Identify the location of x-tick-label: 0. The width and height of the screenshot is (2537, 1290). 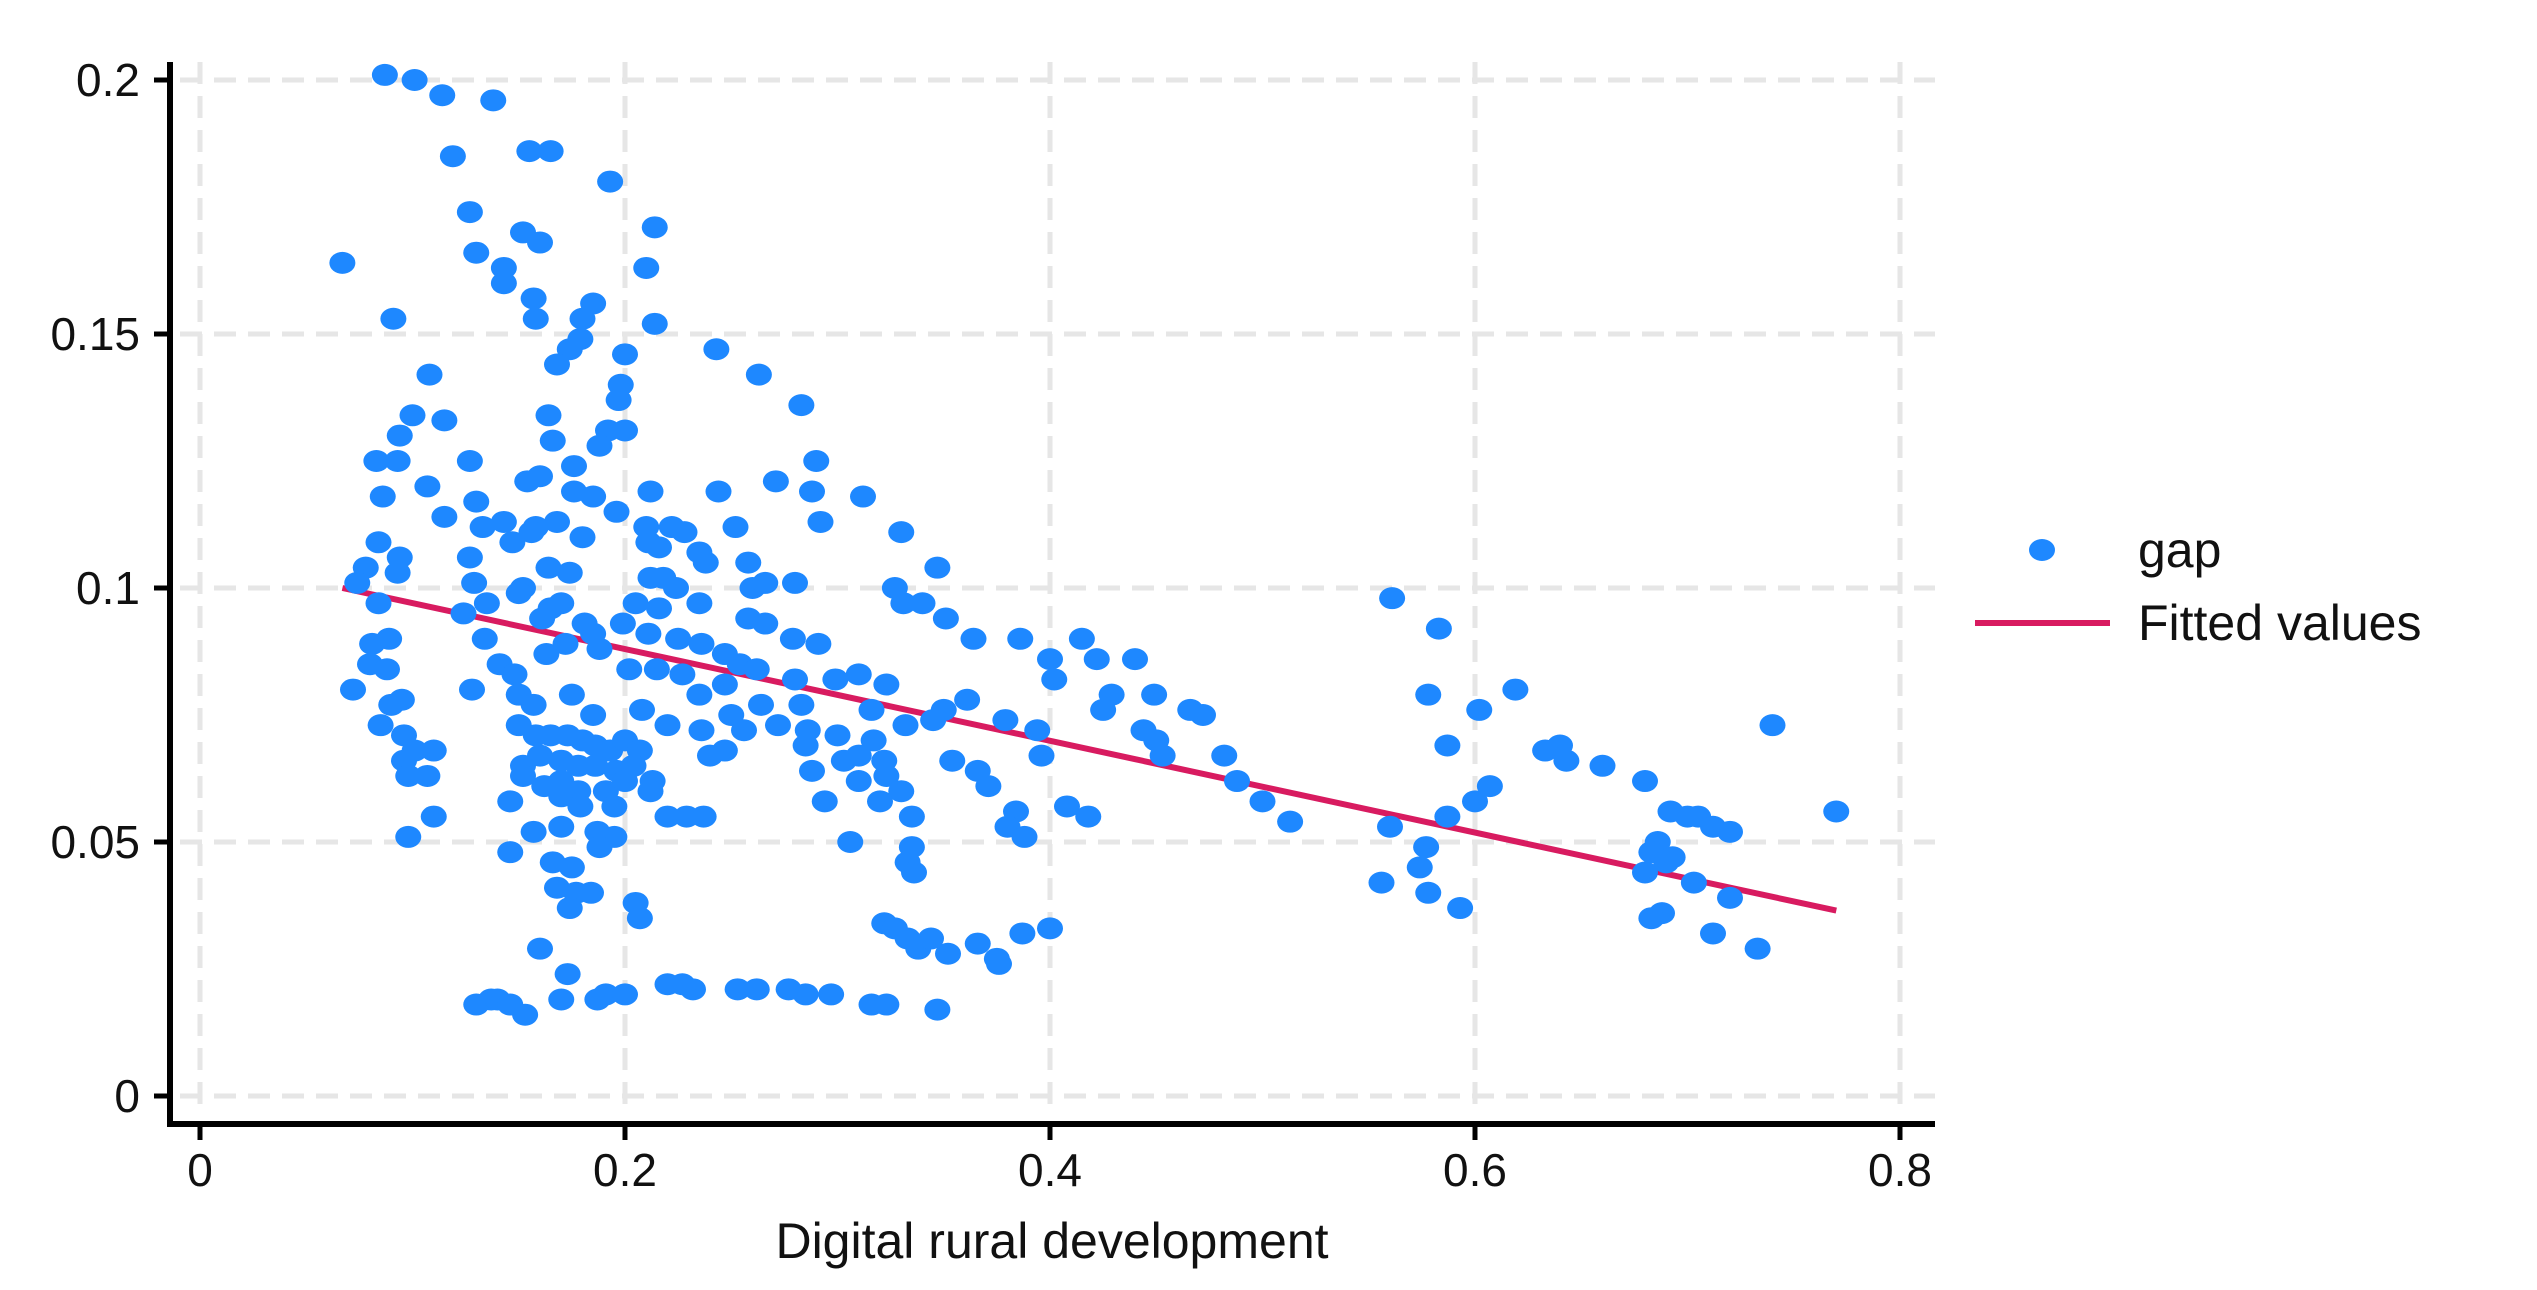
(200, 1170).